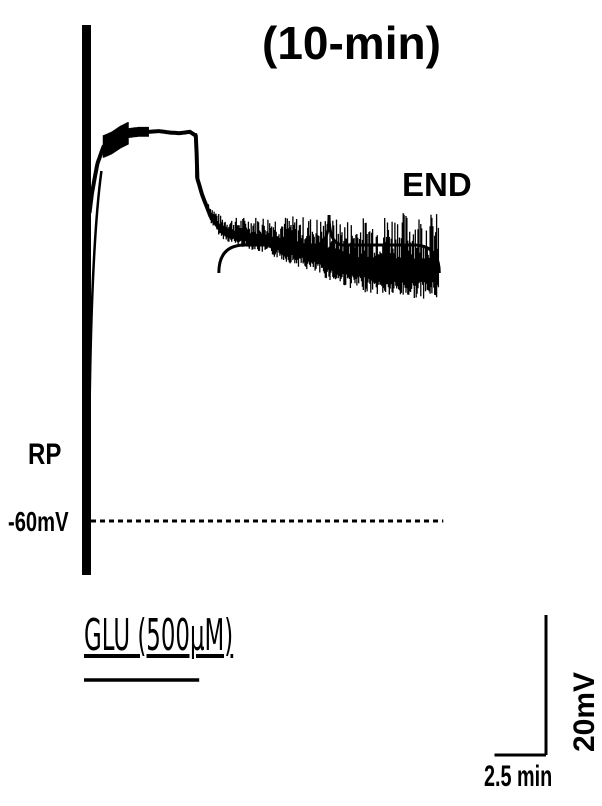  Describe the element at coordinates (584, 711) in the screenshot. I see `voltage-scale-label: 20mV` at that location.